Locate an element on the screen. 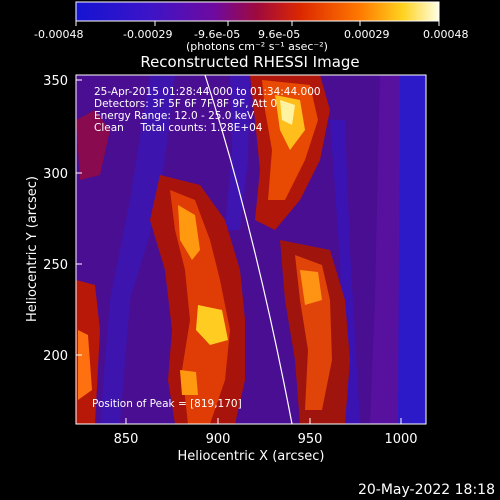  y-axis-ticks is located at coordinates (79, 217).